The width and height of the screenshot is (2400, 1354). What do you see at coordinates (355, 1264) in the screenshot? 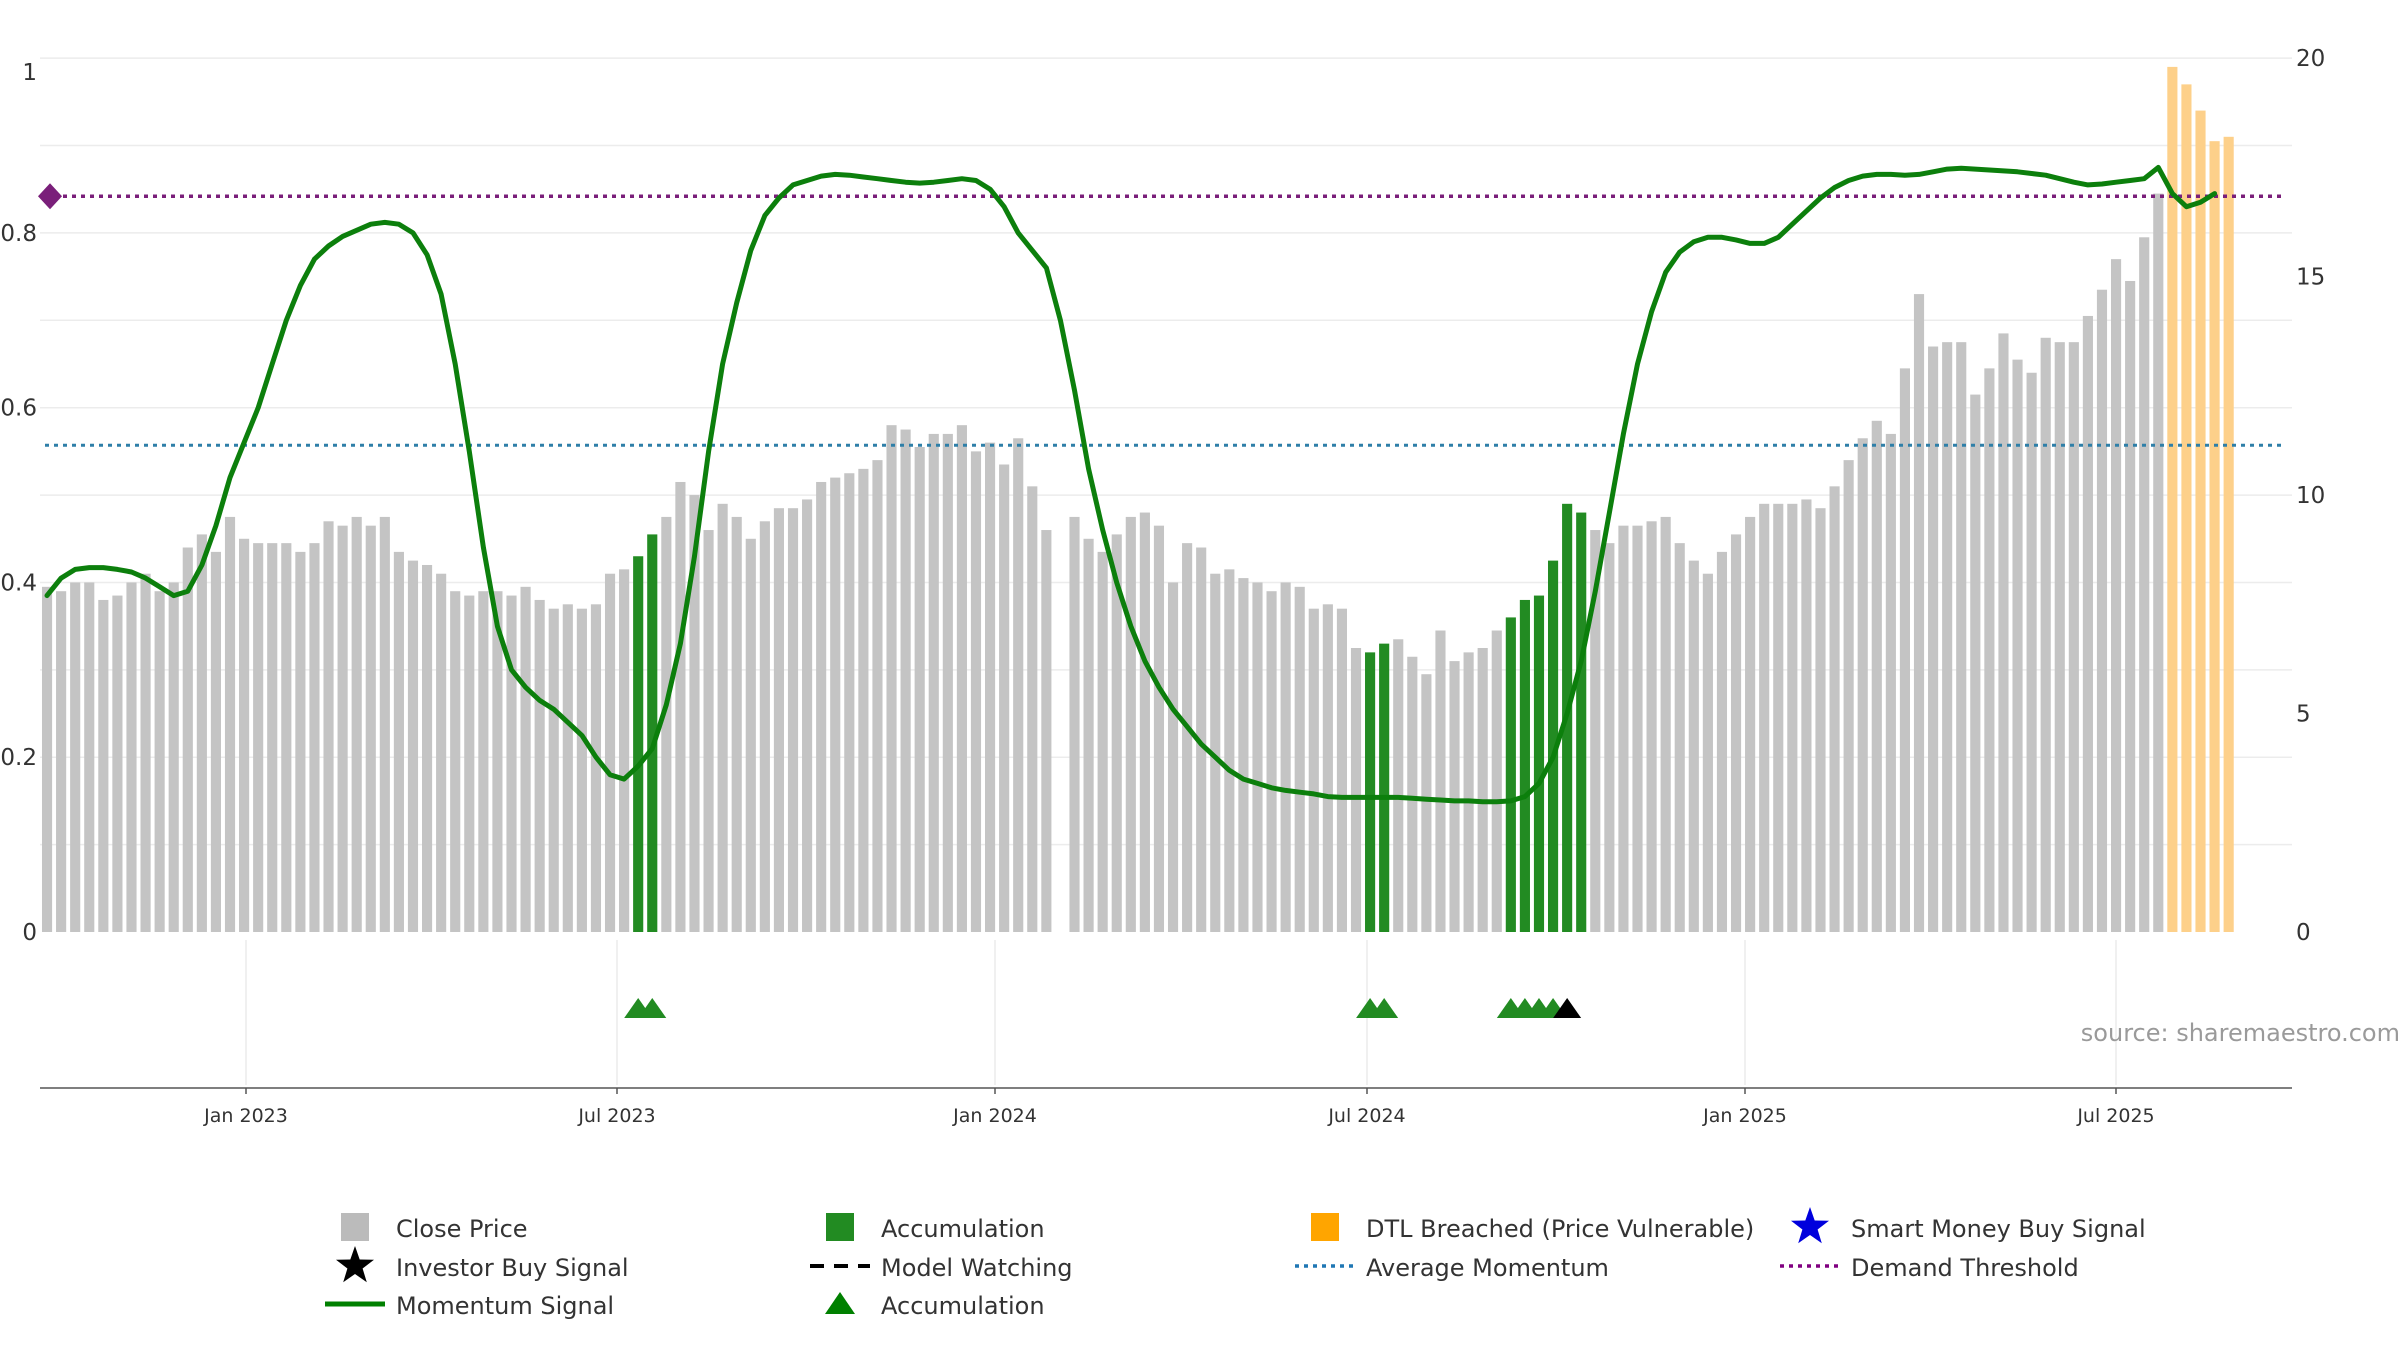
I see `legend-star-icon` at bounding box center [355, 1264].